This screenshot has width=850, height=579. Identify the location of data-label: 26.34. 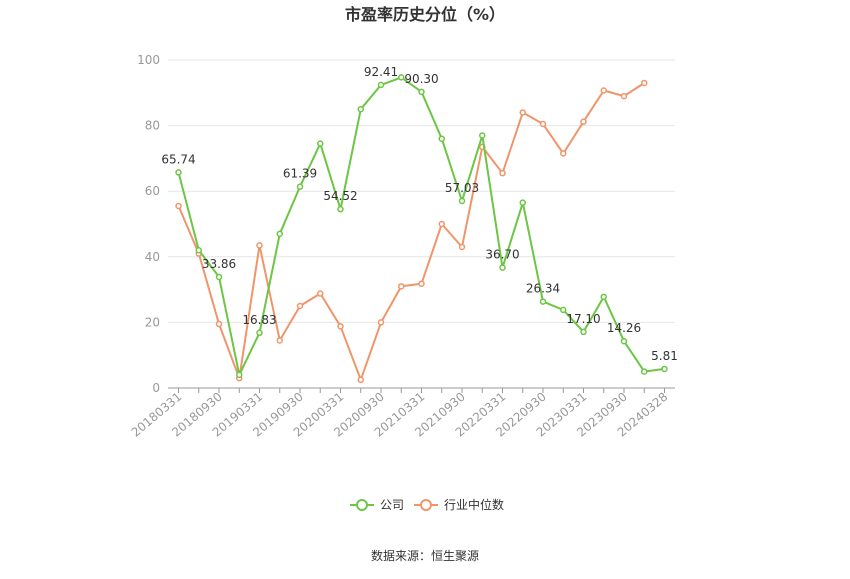
(543, 289).